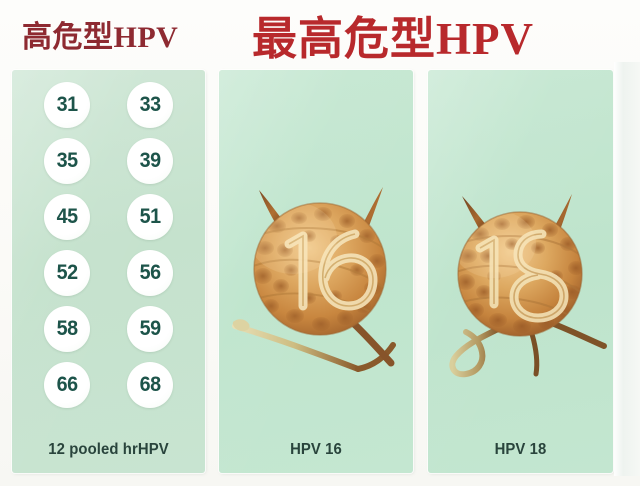  Describe the element at coordinates (319, 281) in the screenshot. I see `hpv-16-virion-illustration` at that location.